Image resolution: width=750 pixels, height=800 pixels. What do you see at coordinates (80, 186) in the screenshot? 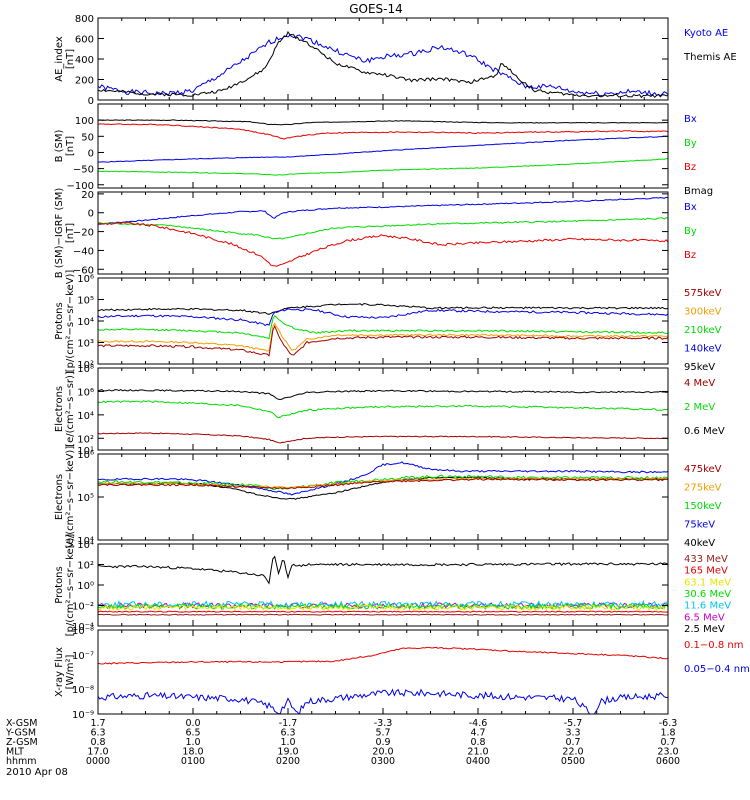
I see `y-tick-label: −100` at bounding box center [80, 186].